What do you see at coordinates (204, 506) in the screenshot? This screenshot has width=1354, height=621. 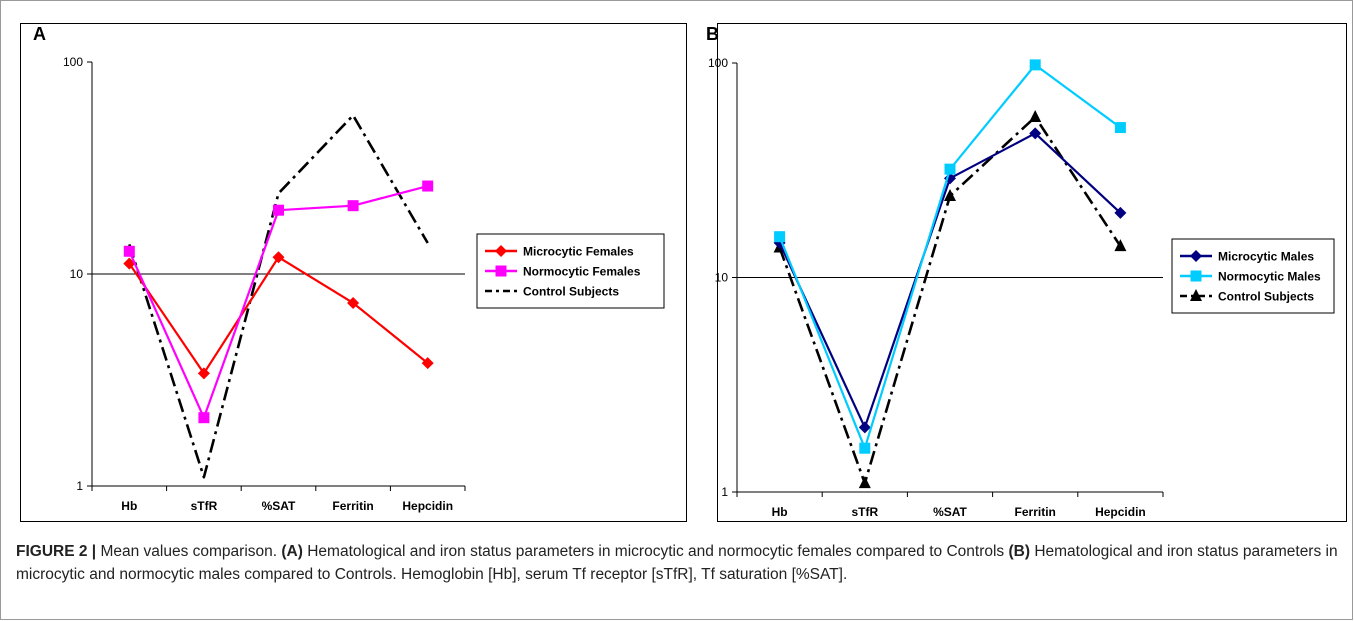 I see `chart-a-x-tick-label: sTfR` at bounding box center [204, 506].